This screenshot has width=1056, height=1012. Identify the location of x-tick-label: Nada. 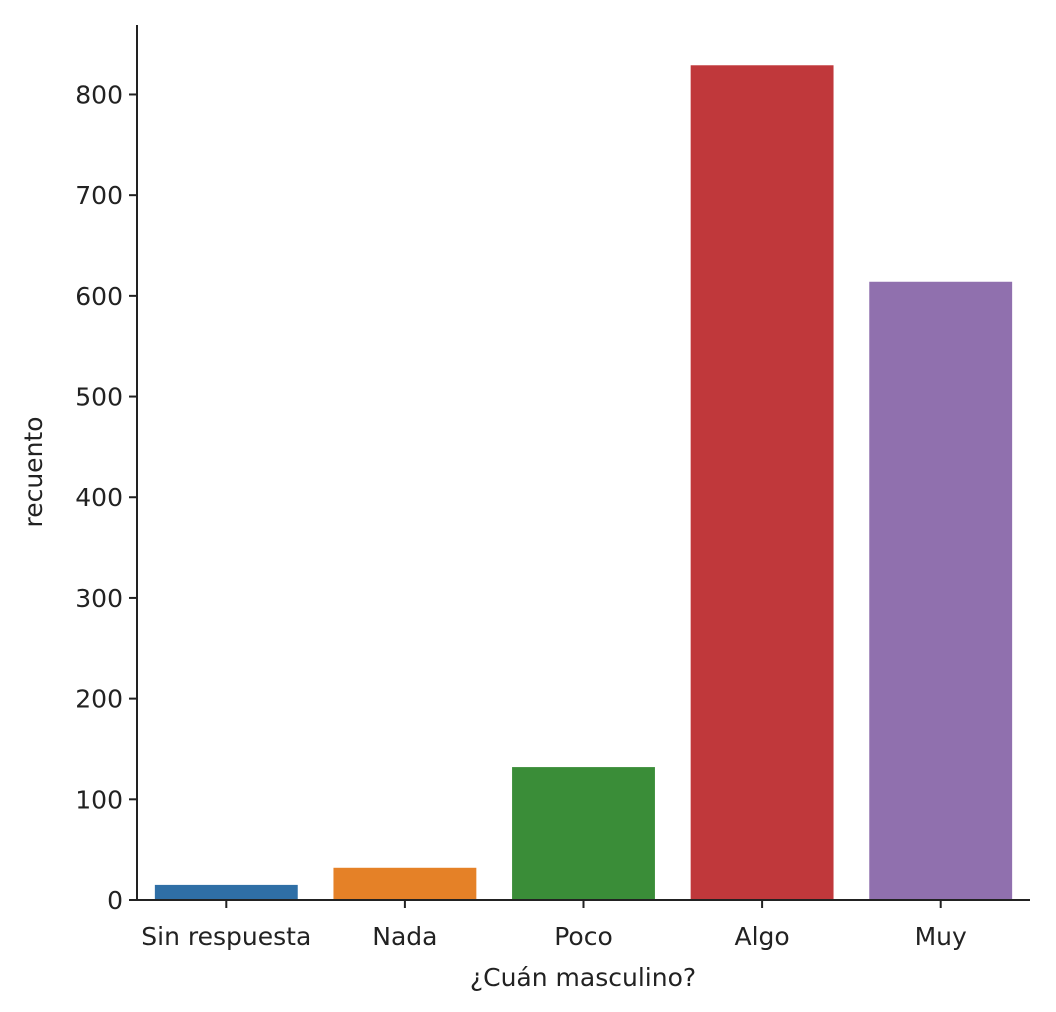
(404, 936).